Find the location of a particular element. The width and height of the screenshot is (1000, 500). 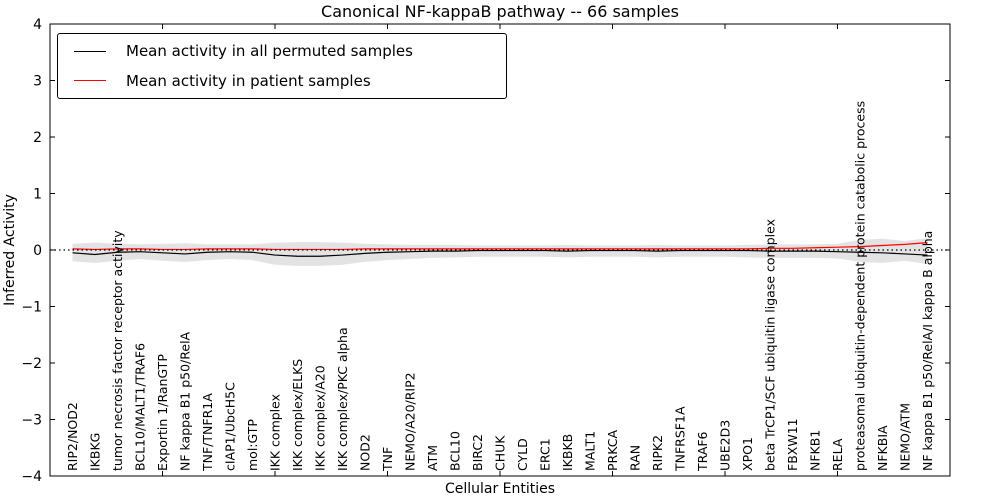

category-label: TNFRSF1A is located at coordinates (680, 439).